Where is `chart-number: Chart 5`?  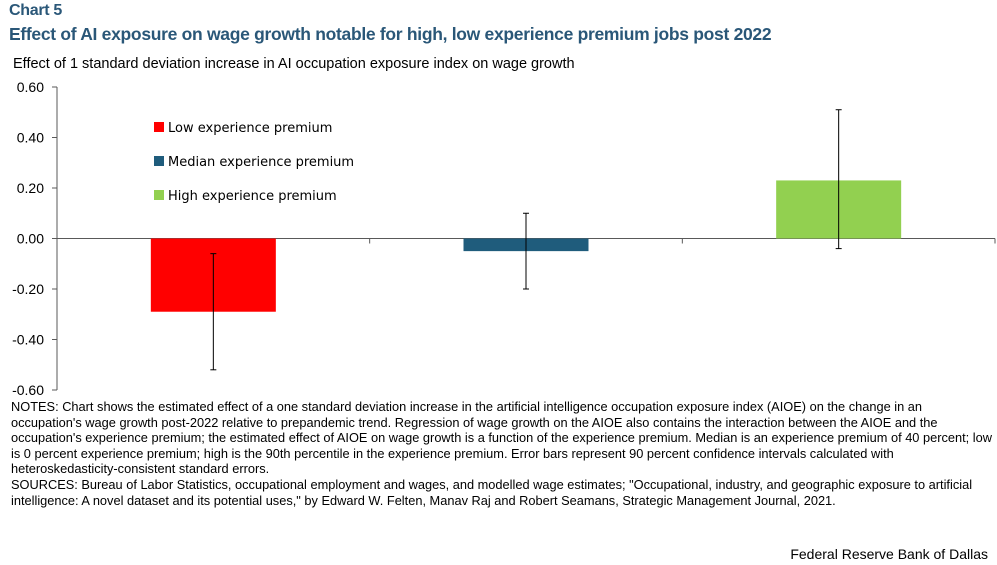
chart-number: Chart 5 is located at coordinates (36, 10).